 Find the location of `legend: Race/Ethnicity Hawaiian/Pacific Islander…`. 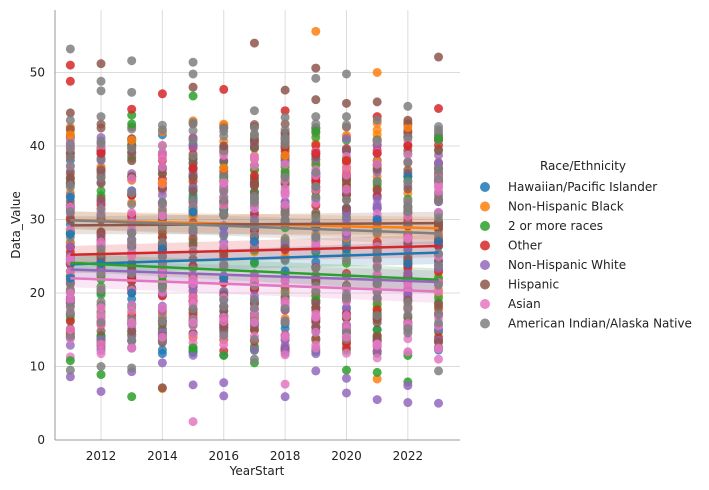

legend: Race/Ethnicity Hawaiian/Pacific Islander… is located at coordinates (586, 245).